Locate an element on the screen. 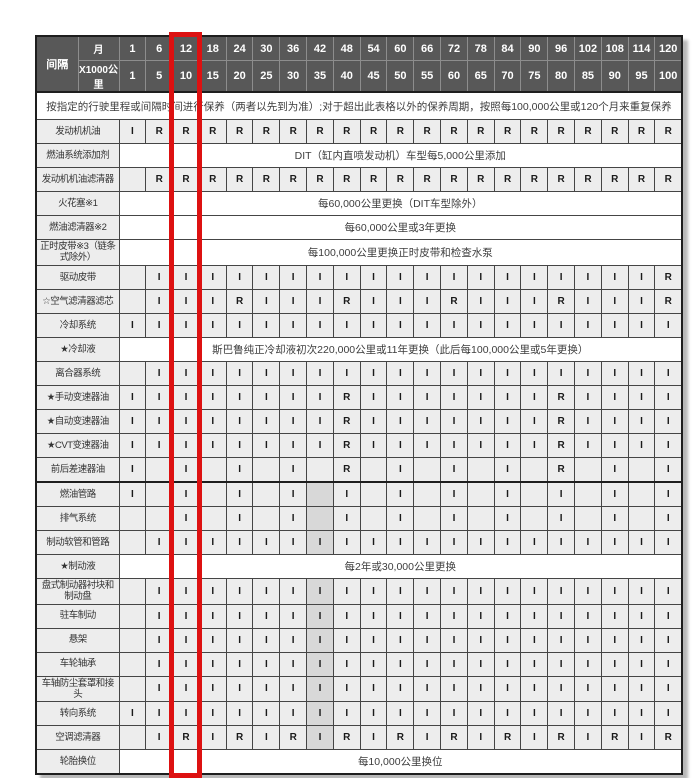 This screenshot has width=700, height=778. km-header: 20 is located at coordinates (239, 76).